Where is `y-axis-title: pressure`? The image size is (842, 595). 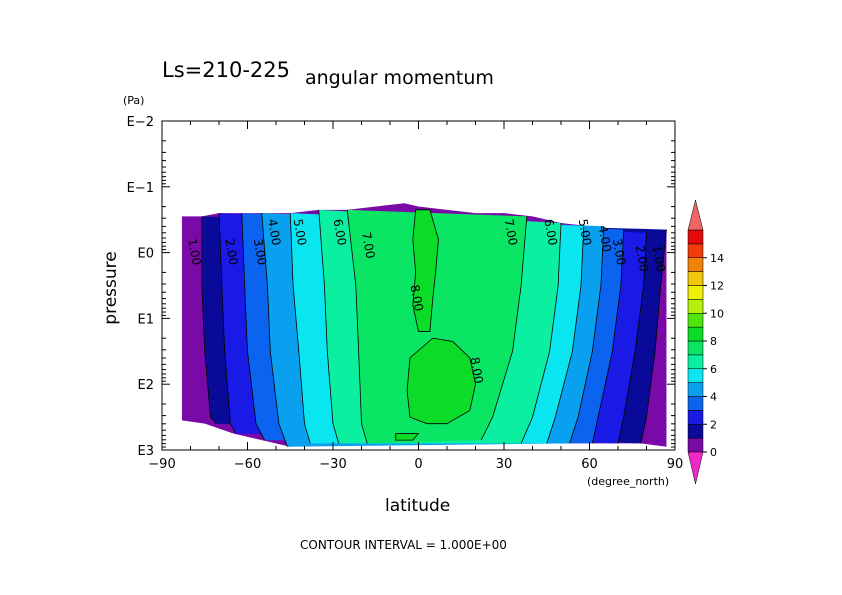
y-axis-title: pressure is located at coordinates (111, 287).